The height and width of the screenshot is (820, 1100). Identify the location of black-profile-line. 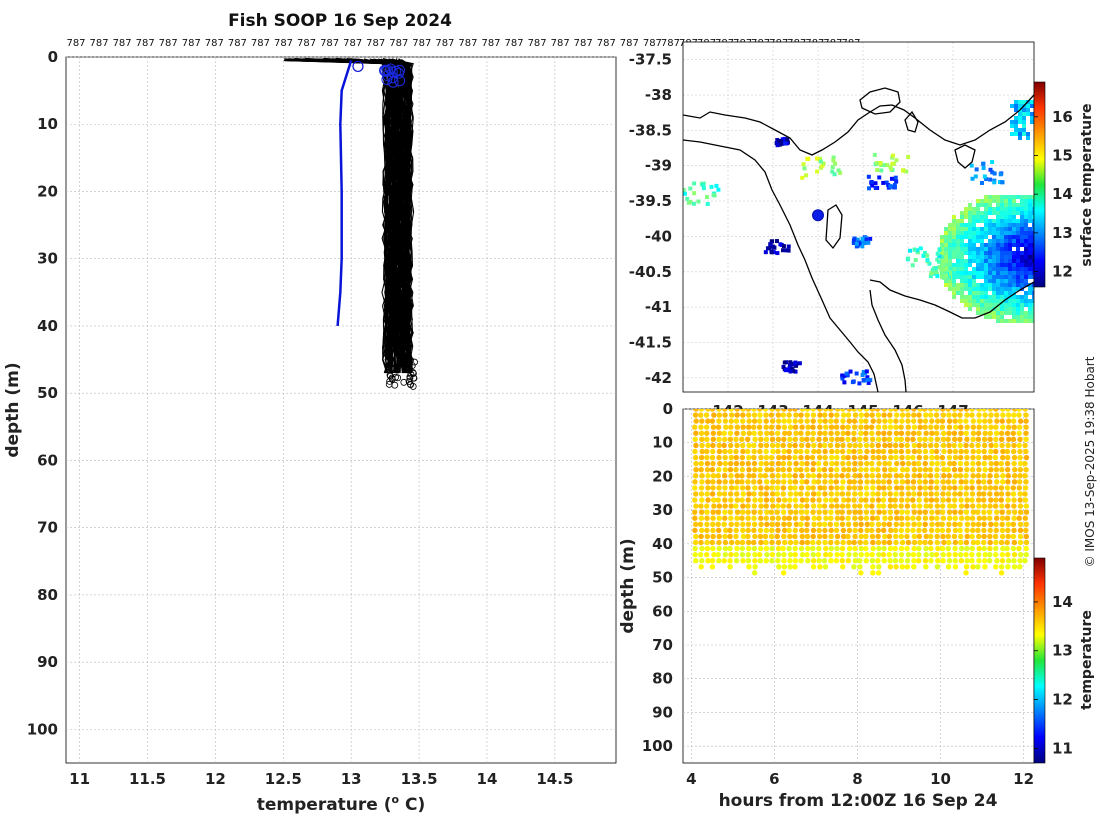
(395, 216).